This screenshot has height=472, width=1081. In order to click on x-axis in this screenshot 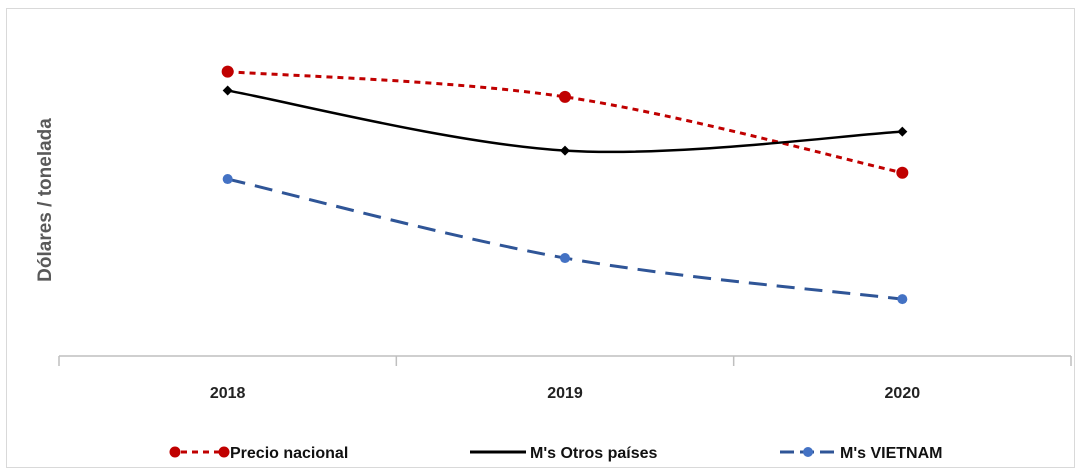, I will do `click(565, 360)`.